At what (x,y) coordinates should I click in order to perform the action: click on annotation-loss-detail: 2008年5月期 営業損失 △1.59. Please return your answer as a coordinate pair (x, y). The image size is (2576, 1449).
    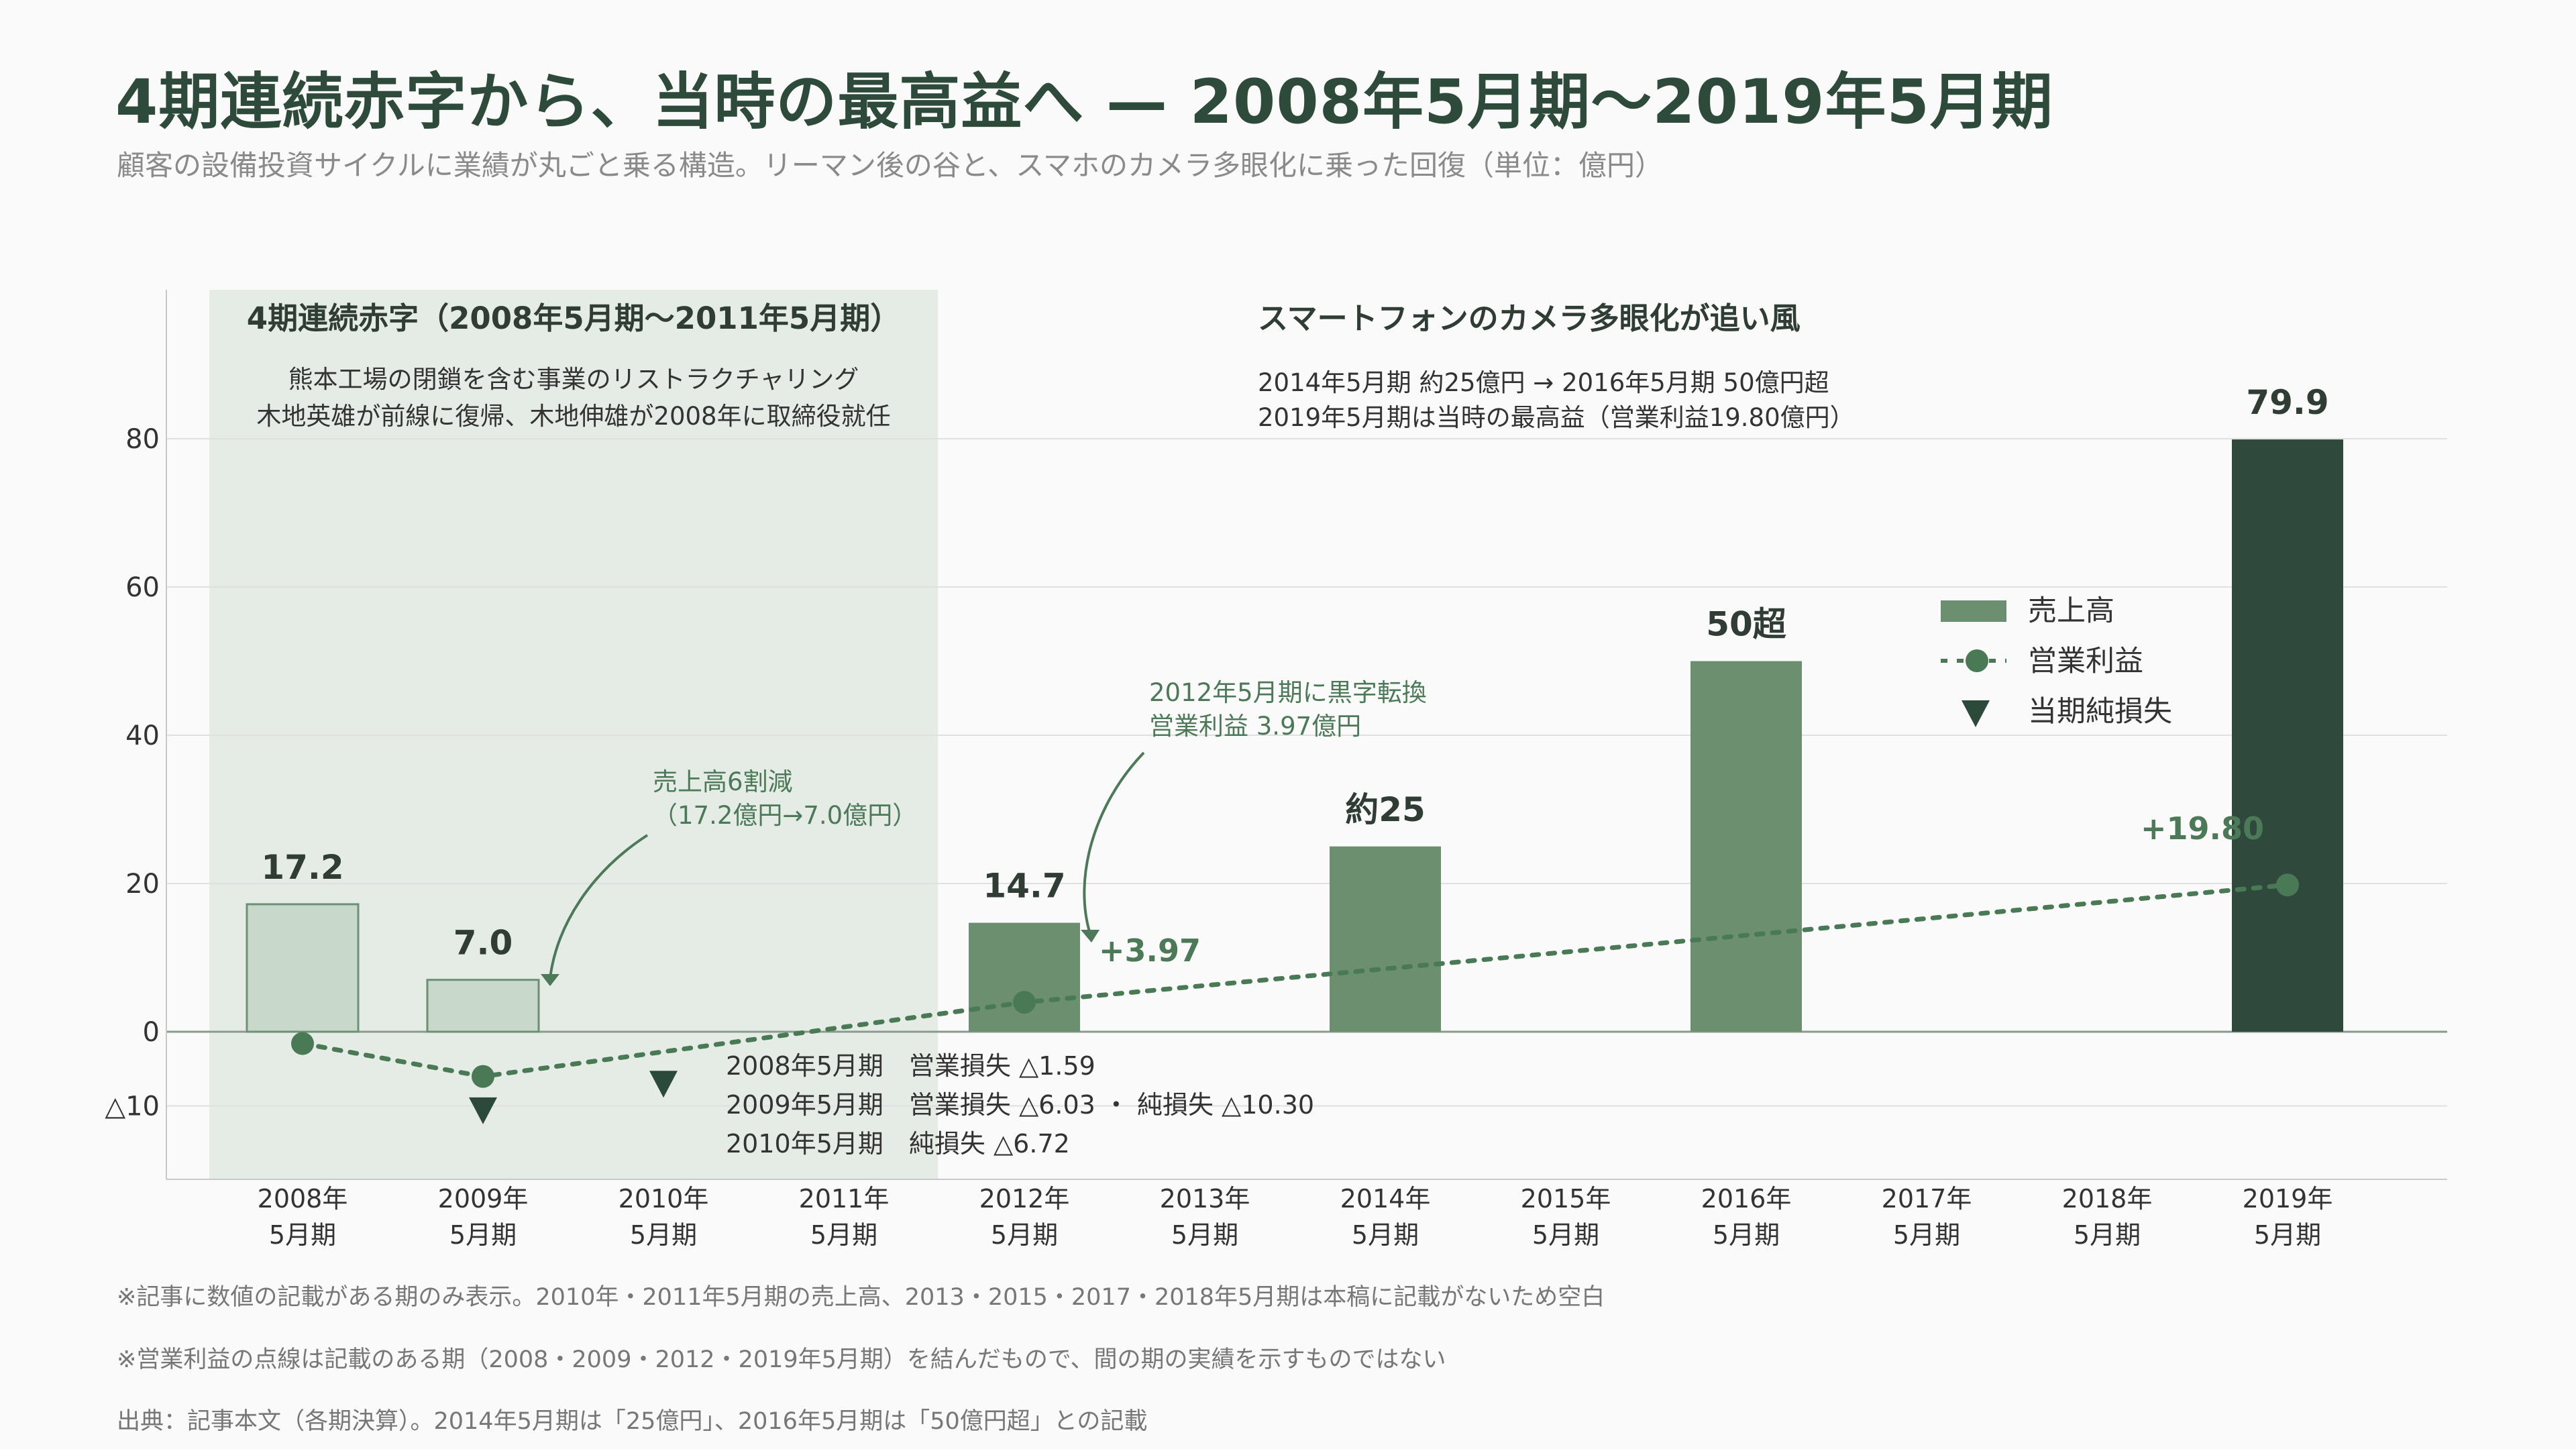
    Looking at the image, I should click on (910, 1066).